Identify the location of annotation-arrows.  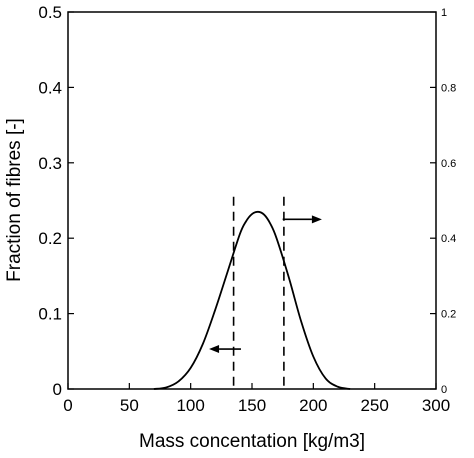
(265, 284).